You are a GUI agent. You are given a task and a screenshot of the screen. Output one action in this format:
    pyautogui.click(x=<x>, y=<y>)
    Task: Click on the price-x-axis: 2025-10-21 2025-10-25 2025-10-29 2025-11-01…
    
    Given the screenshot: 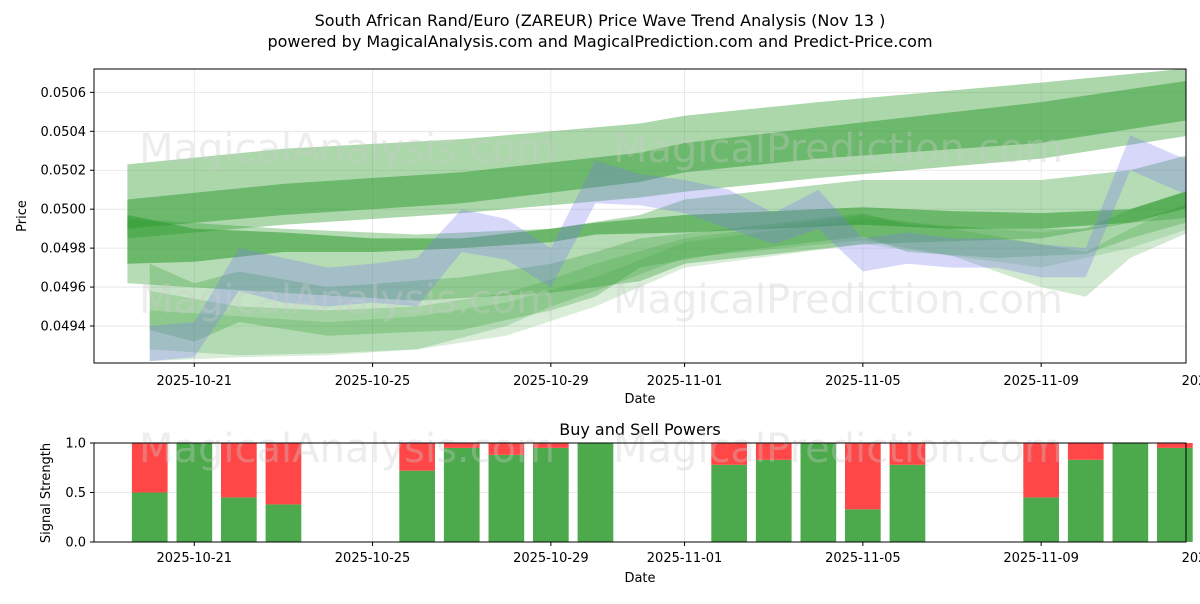 What is the action you would take?
    pyautogui.click(x=678, y=376)
    